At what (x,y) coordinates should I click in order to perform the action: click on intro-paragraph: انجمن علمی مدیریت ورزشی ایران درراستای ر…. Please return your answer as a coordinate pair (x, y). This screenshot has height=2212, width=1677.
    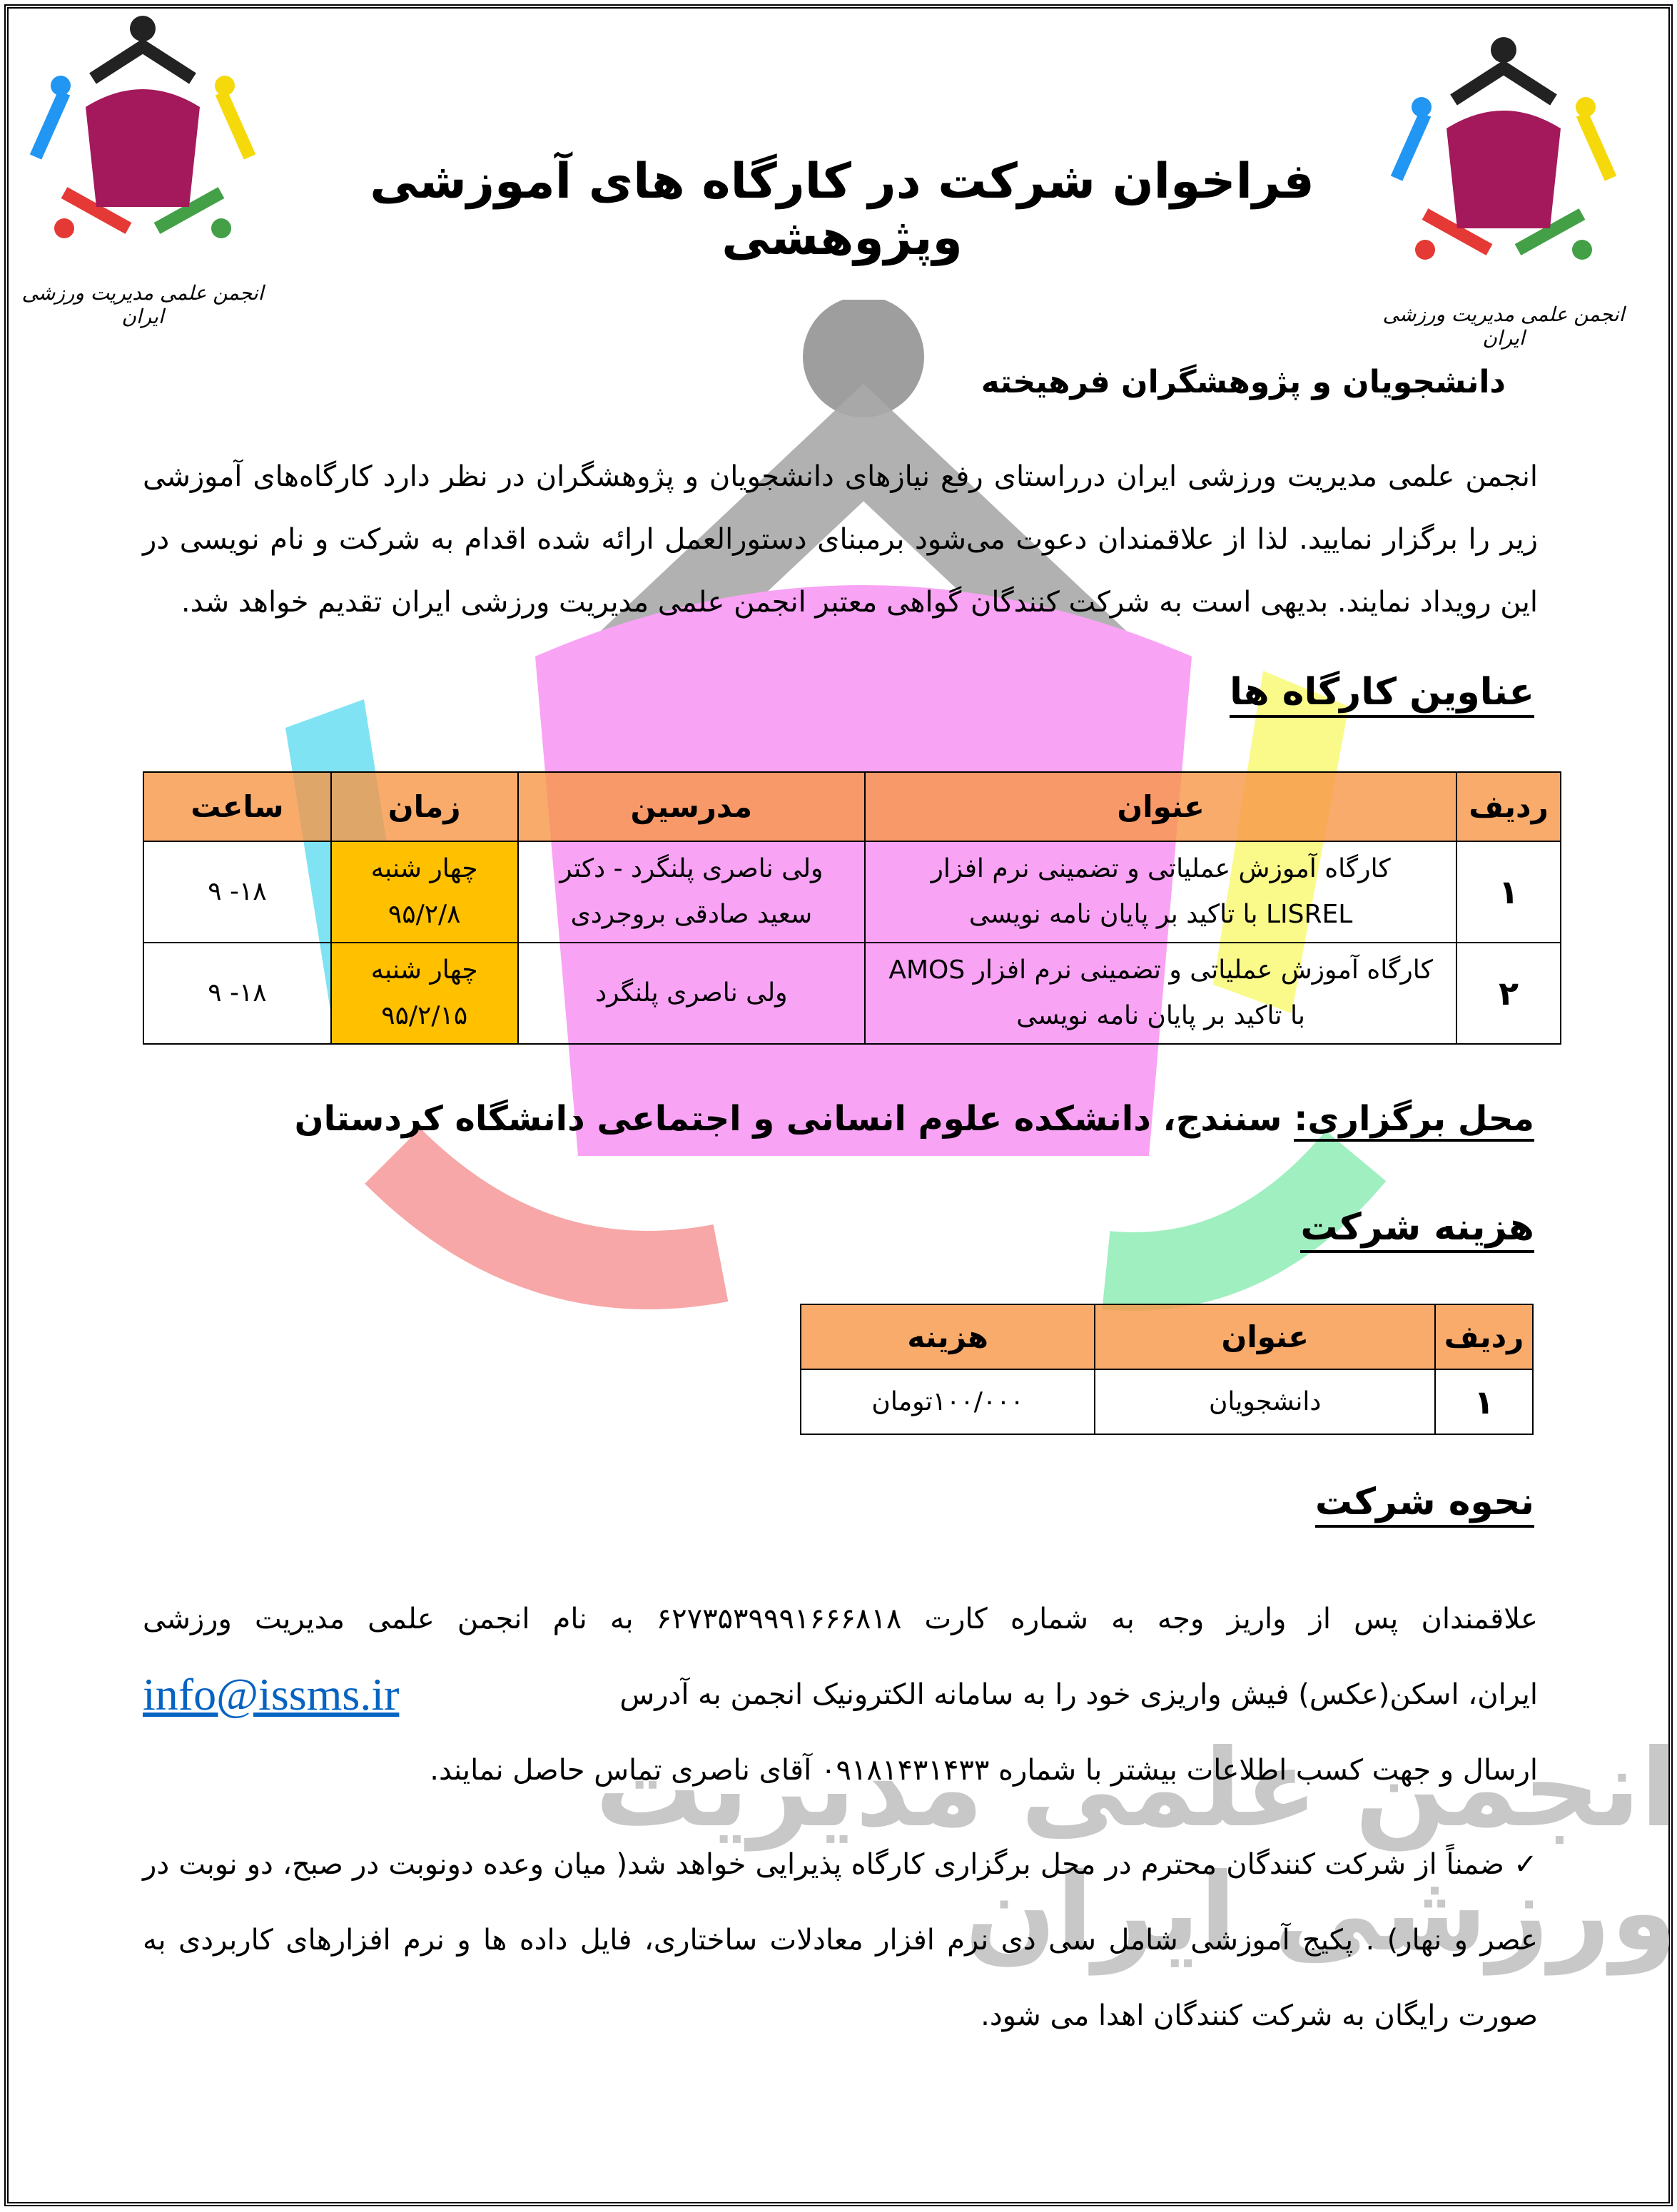
    Looking at the image, I should click on (840, 539).